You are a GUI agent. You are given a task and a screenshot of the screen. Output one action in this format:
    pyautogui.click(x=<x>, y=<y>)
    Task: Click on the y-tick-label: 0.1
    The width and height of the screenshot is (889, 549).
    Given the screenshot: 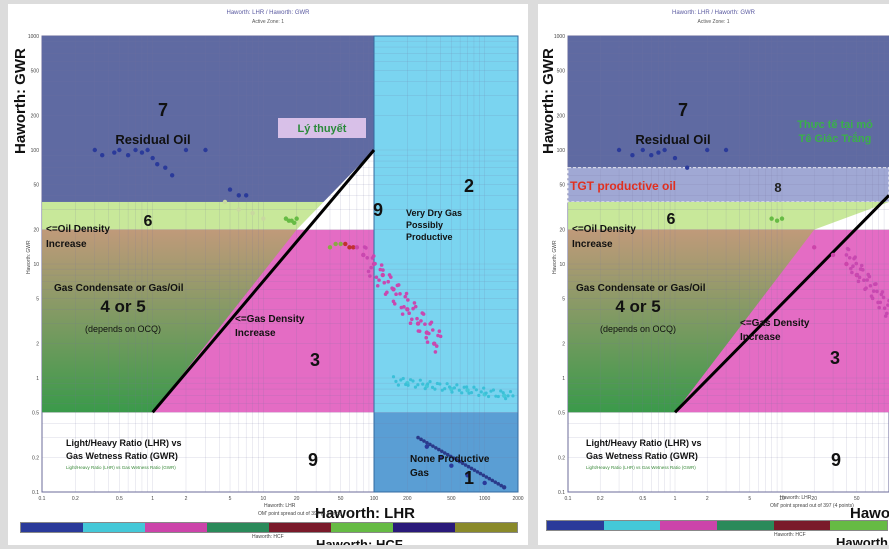 What is the action you would take?
    pyautogui.click(x=35, y=493)
    